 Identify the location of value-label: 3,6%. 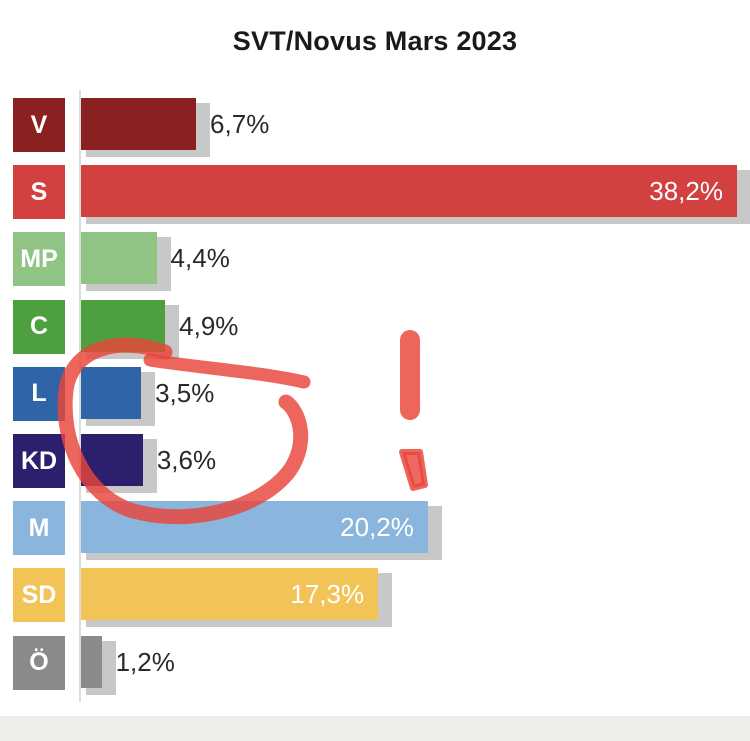
(186, 460).